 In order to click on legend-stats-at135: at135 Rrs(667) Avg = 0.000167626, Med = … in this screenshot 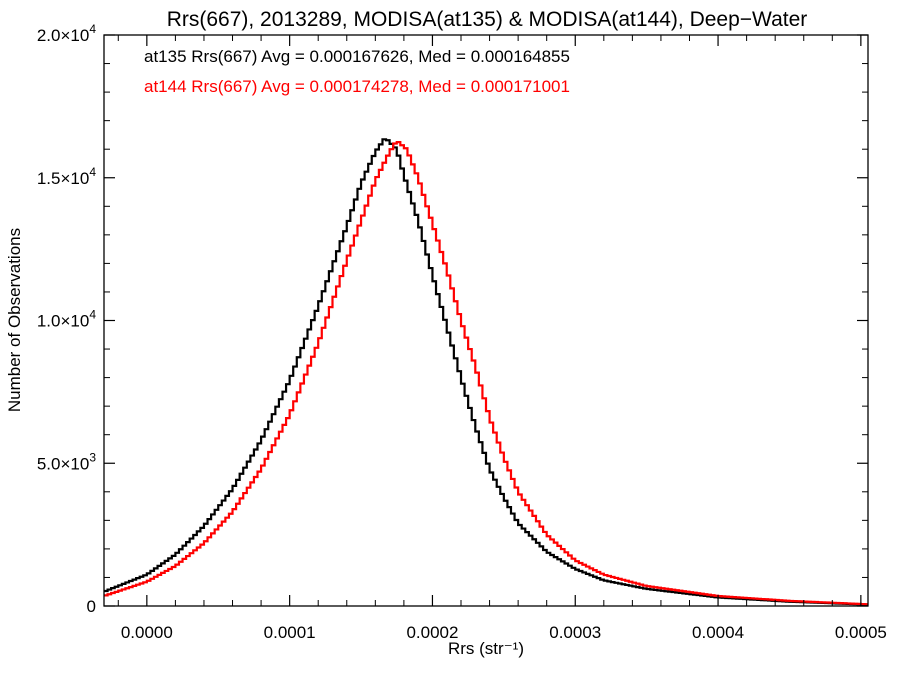, I will do `click(357, 56)`.